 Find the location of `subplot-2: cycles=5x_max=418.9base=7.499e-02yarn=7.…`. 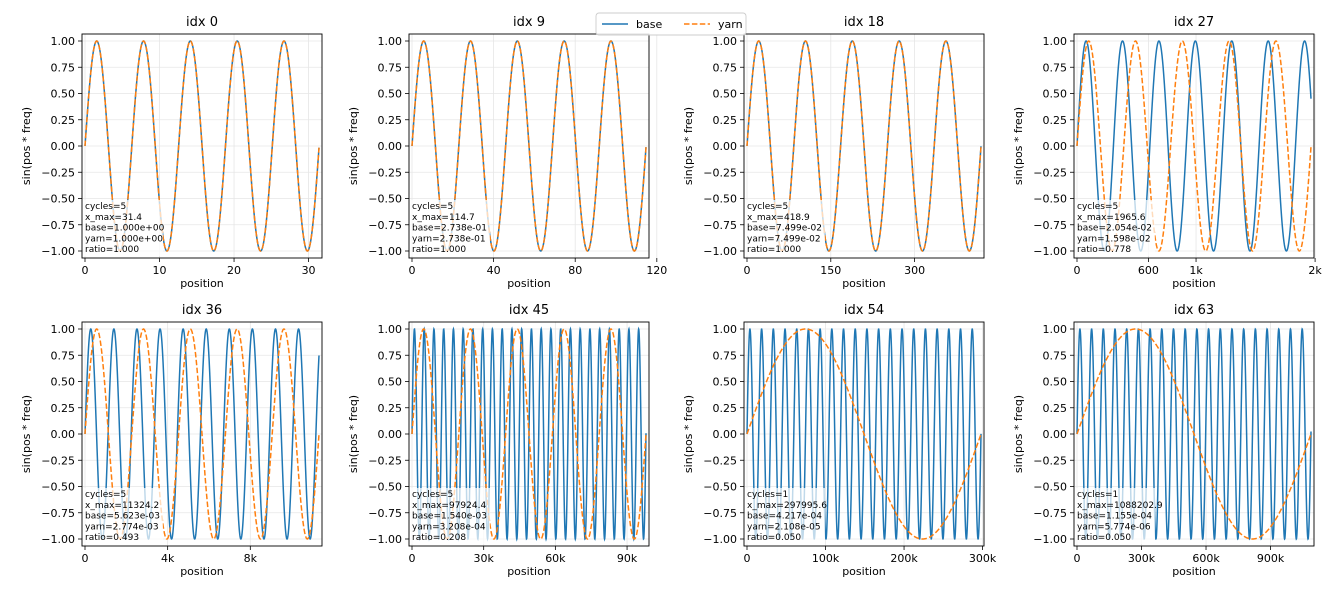

subplot-2: cycles=5x_max=418.9base=7.499e-02yarn=7.… is located at coordinates (833, 152).